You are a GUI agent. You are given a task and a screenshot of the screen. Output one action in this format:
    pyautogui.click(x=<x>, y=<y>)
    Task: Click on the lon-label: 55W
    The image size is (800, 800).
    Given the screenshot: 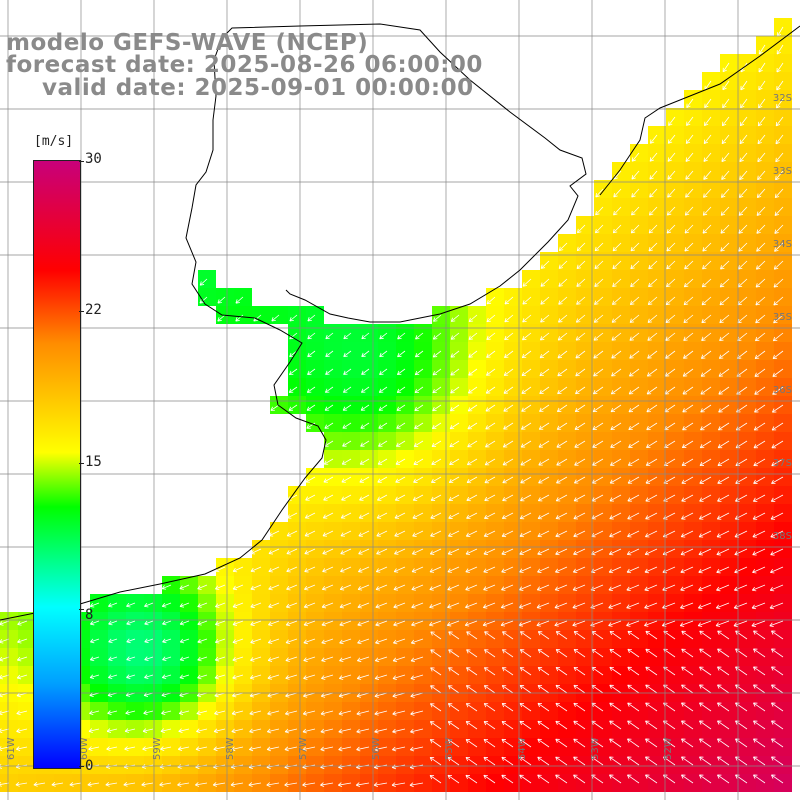 What is the action you would take?
    pyautogui.click(x=449, y=748)
    